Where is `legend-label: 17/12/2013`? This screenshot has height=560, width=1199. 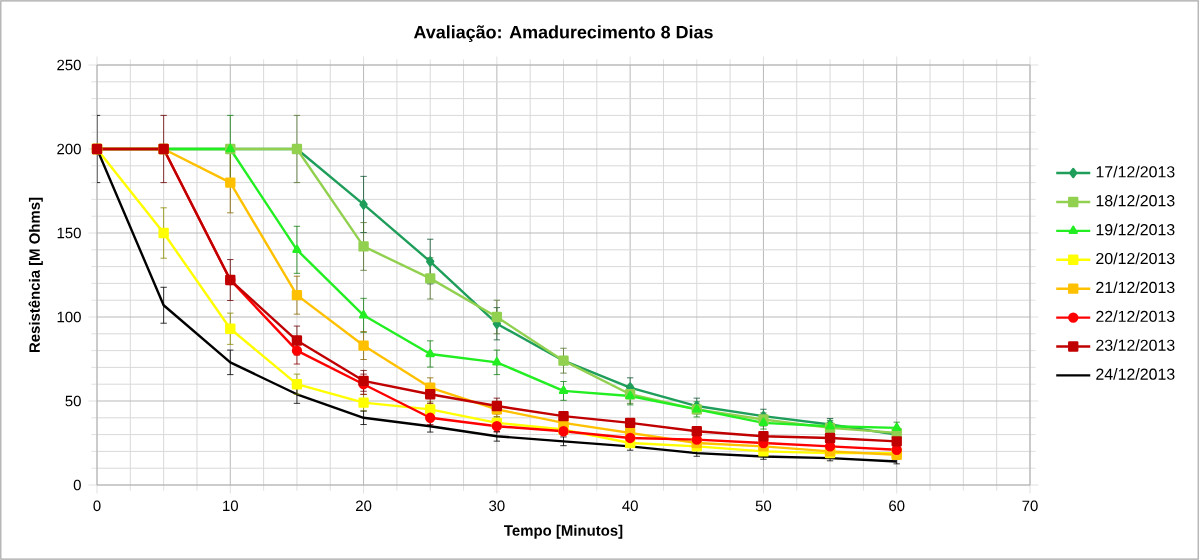
legend-label: 17/12/2013 is located at coordinates (1135, 171).